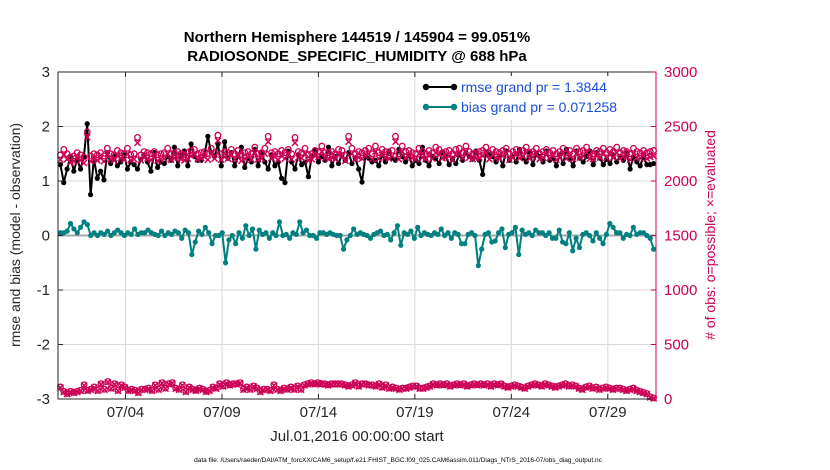 This screenshot has height=470, width=830. Describe the element at coordinates (46, 181) in the screenshot. I see `y-tick-label-4: 1` at that location.